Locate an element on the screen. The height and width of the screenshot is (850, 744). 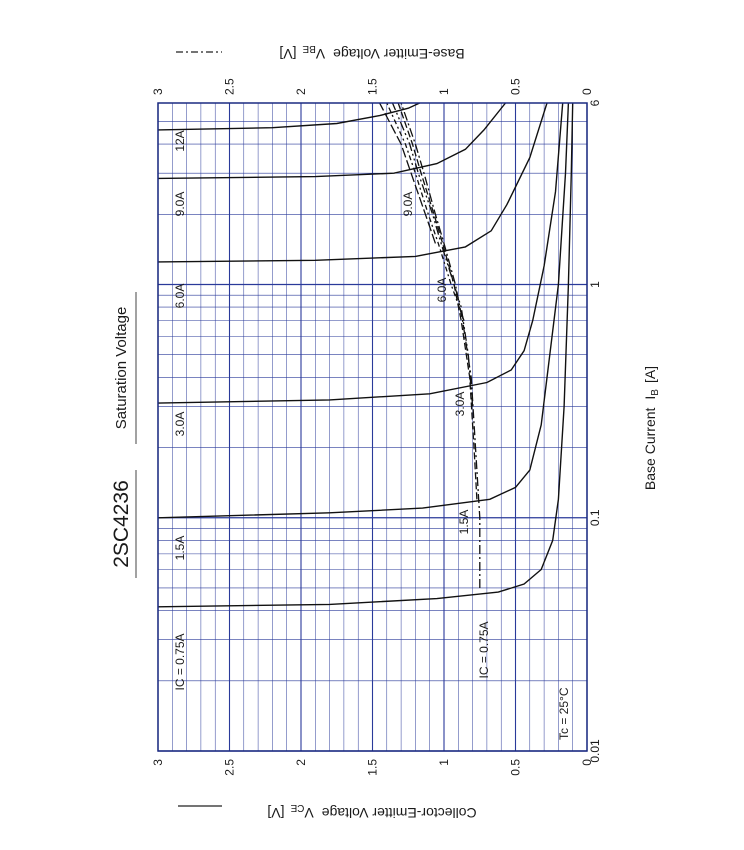
vbe-tick-label: 0 is located at coordinates (587, 91).